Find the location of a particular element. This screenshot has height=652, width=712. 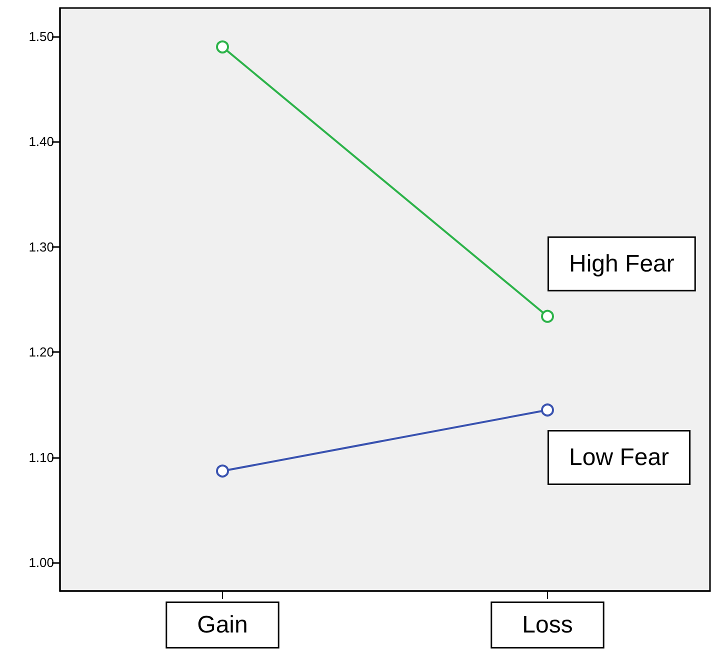

x-tick-label: Loss is located at coordinates (547, 625).